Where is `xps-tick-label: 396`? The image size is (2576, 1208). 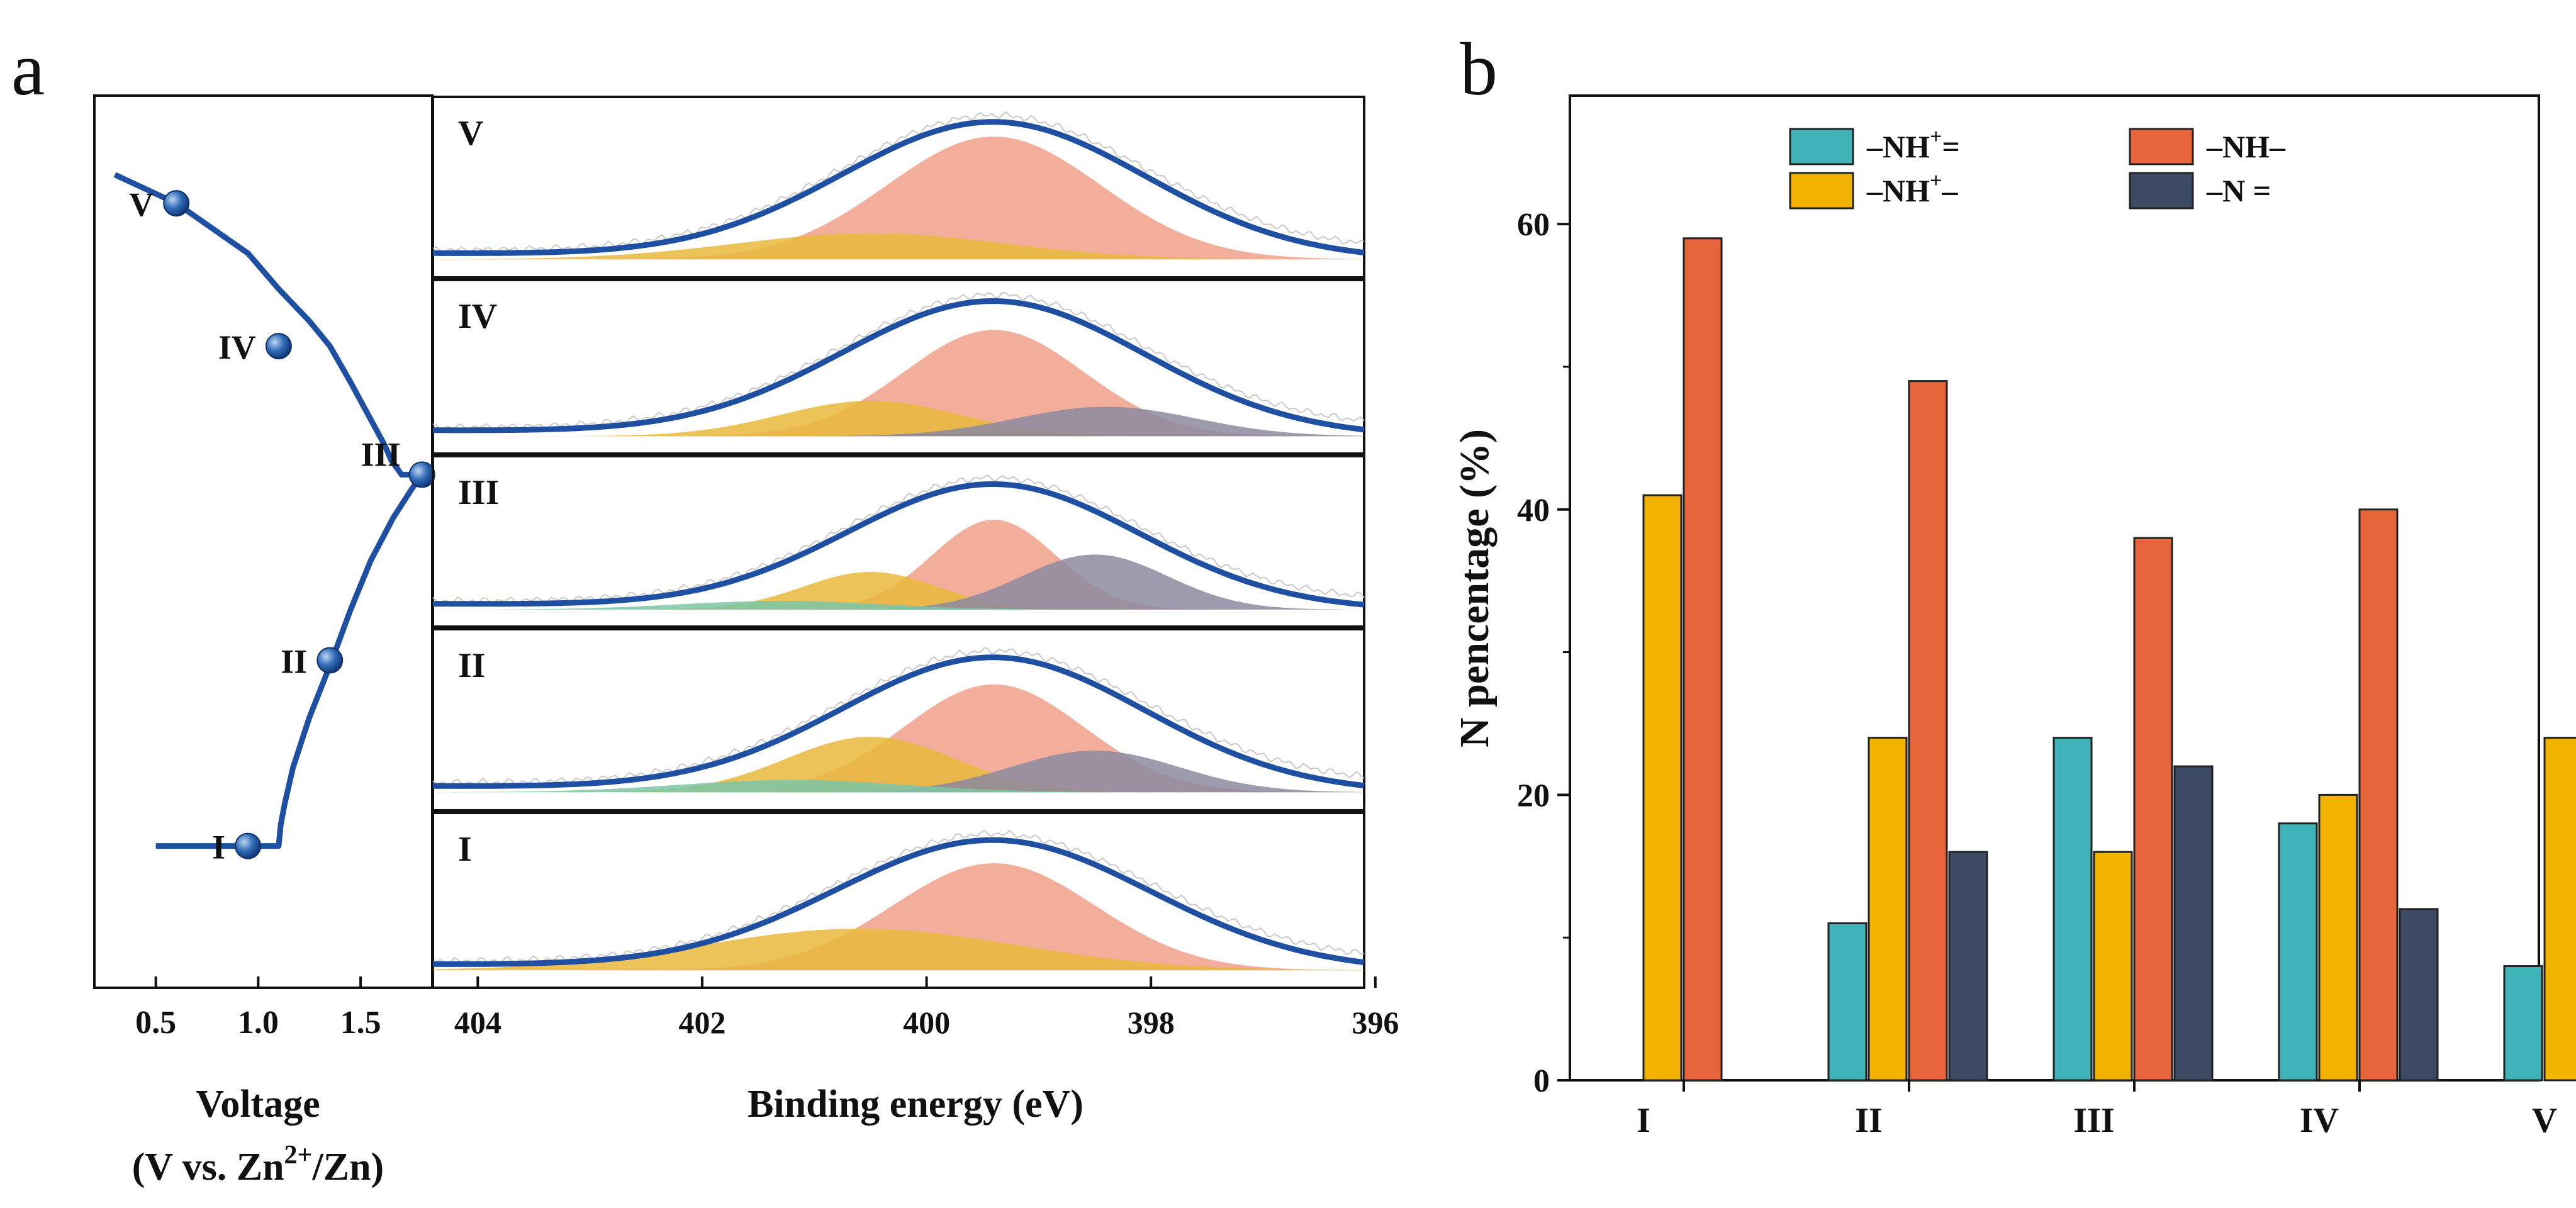
xps-tick-label: 396 is located at coordinates (1375, 1022).